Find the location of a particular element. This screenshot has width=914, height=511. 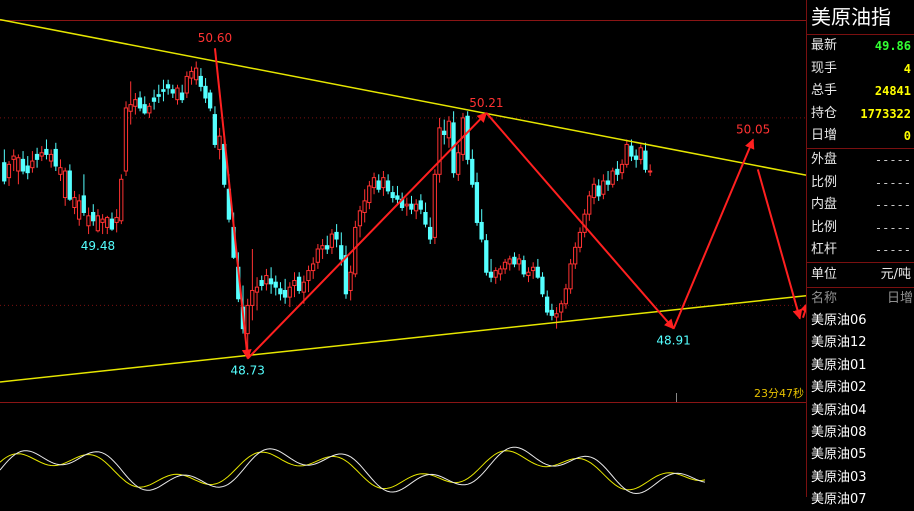

quote-row: 总手 24841 is located at coordinates (860, 91).